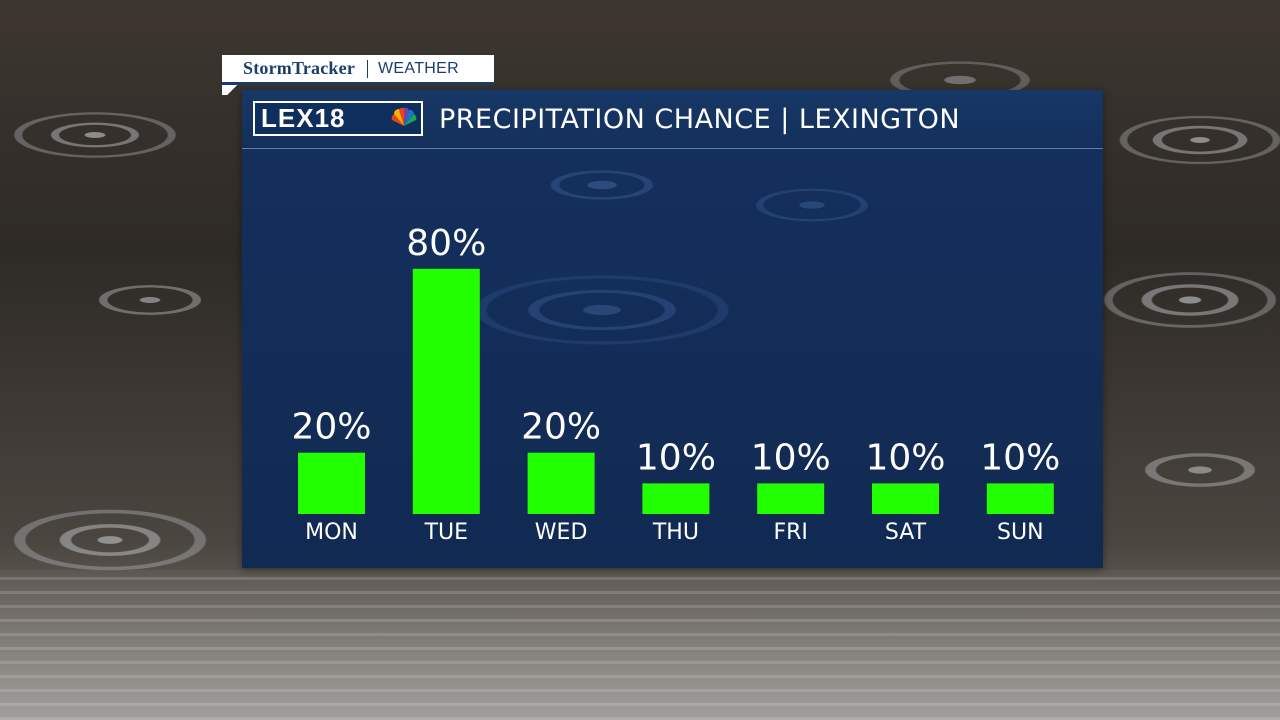 This screenshot has width=1280, height=720. I want to click on nbc-peacock-icon, so click(404, 116).